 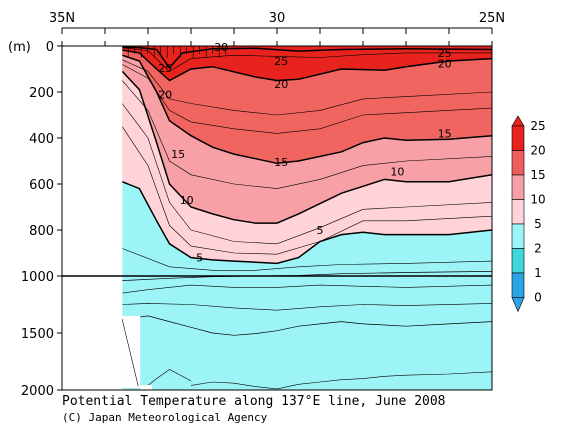 I want to click on lat-tick-label: 30, so click(x=277, y=18).